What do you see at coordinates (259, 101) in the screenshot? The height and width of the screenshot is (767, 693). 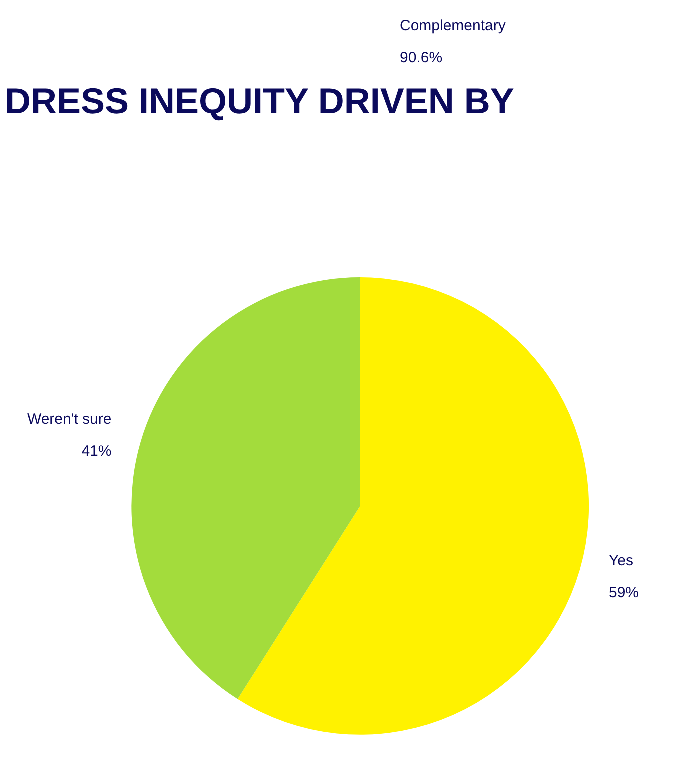 I see `chart-title: DRESS INEQUITY DRIVEN BY` at bounding box center [259, 101].